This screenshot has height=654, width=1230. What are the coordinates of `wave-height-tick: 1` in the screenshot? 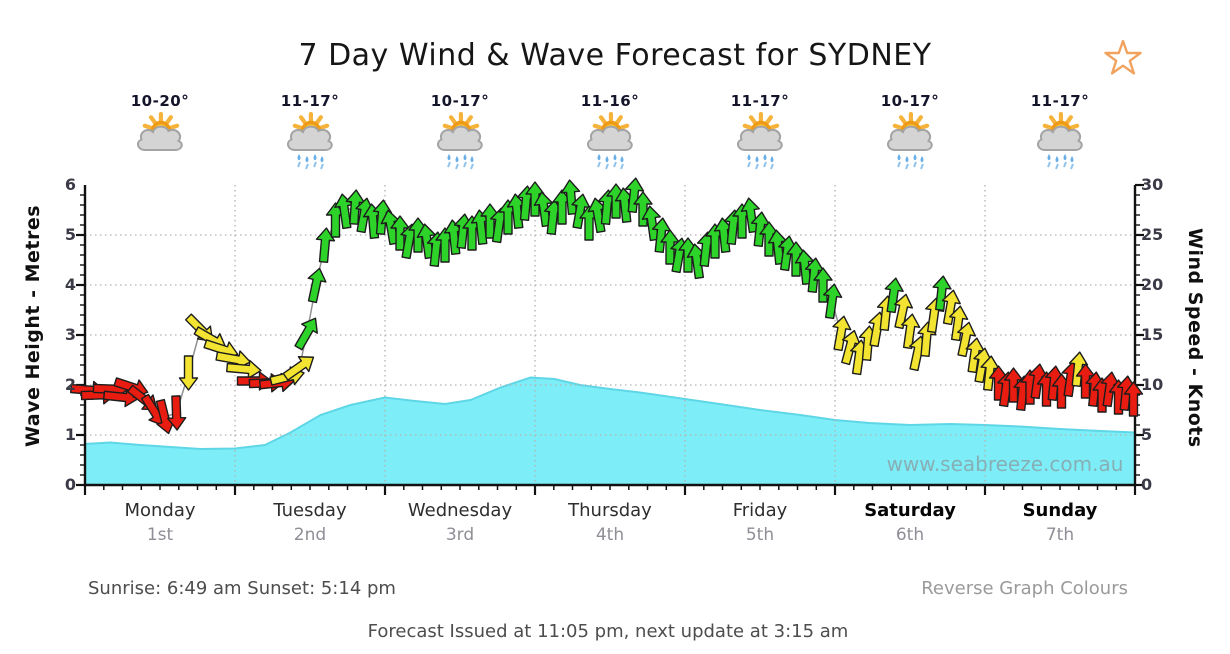 It's located at (70, 434).